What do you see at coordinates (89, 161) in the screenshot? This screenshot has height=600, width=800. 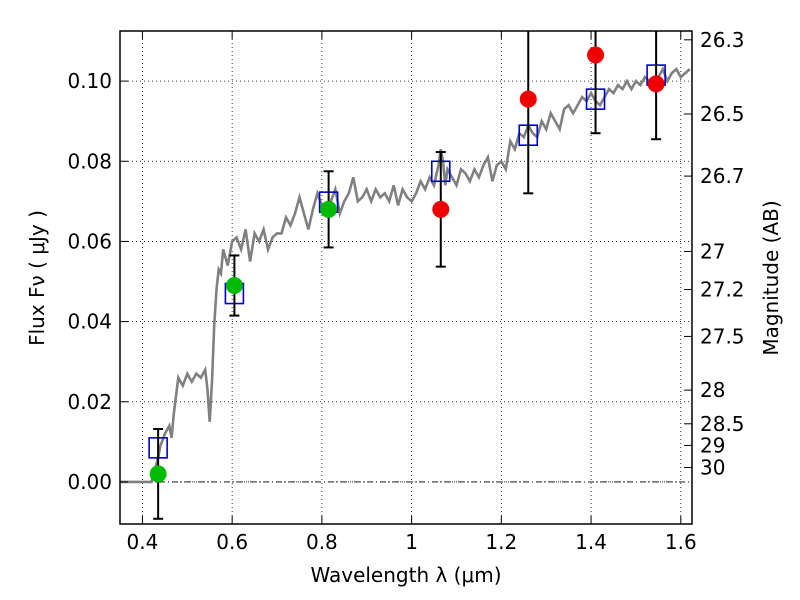 I see `y-tick-label: 0.08` at bounding box center [89, 161].